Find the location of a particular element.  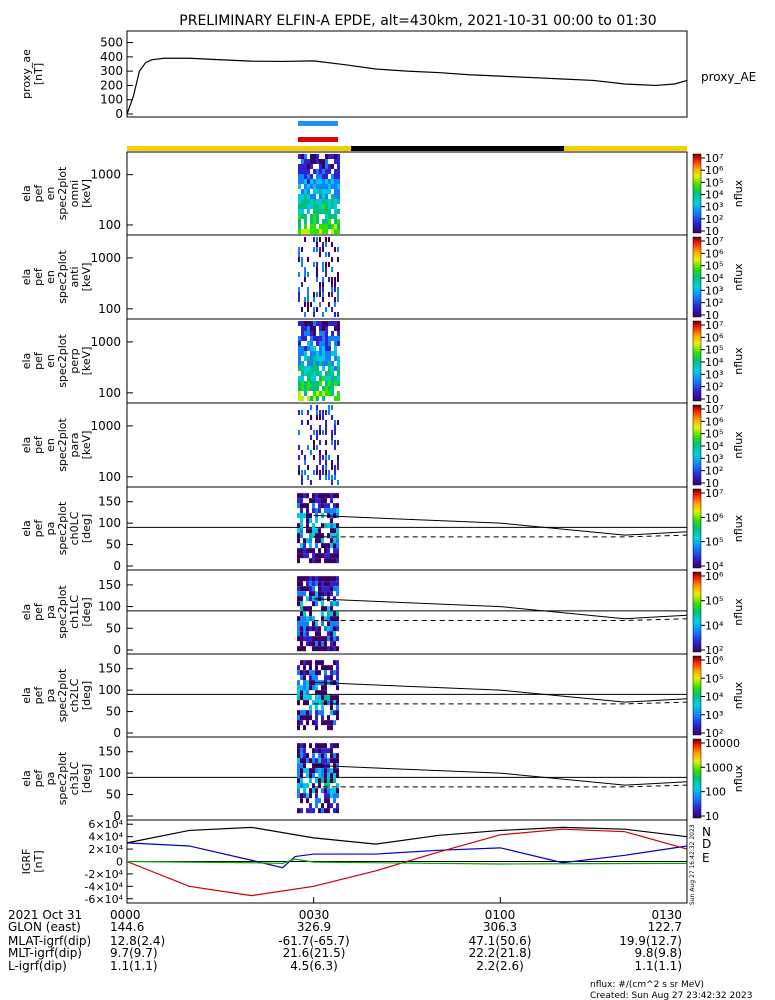

energy-panel-1-ytick-label: 100 is located at coordinates (109, 225).